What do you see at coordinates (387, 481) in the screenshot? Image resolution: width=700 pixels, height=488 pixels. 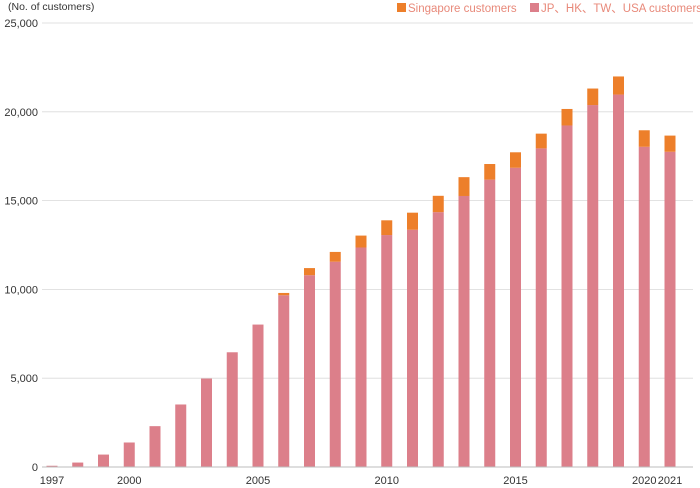 I see `x-tick-label: 2010` at bounding box center [387, 481].